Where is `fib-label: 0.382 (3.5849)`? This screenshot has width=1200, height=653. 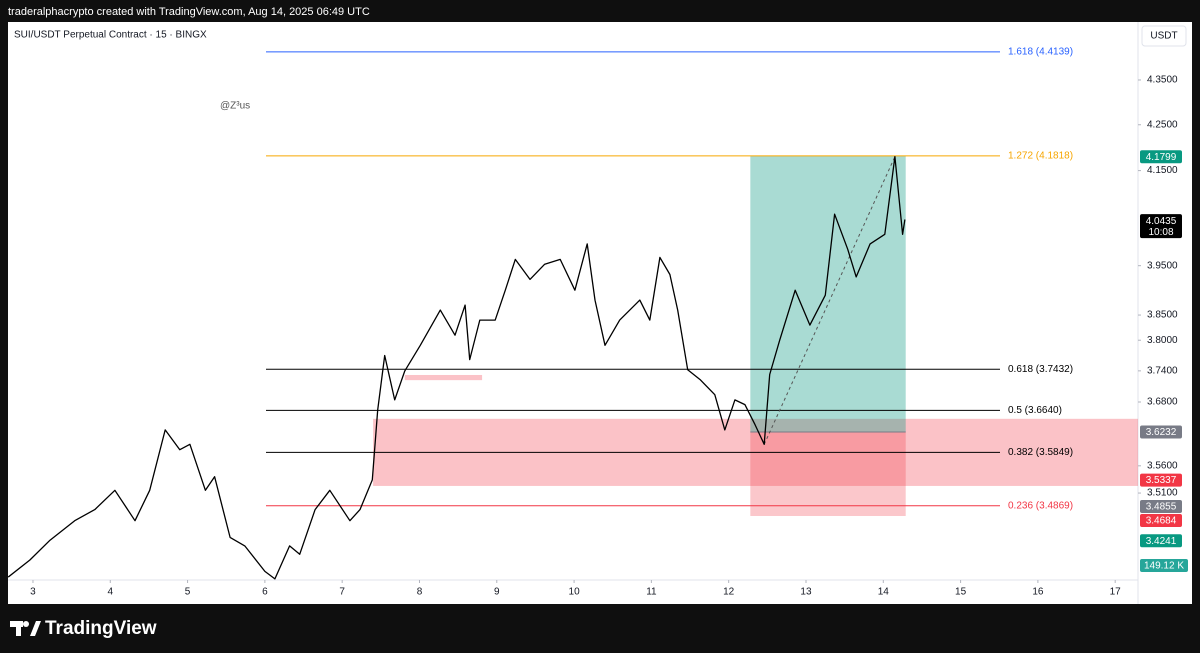
fib-label: 0.382 (3.5849) is located at coordinates (1040, 452).